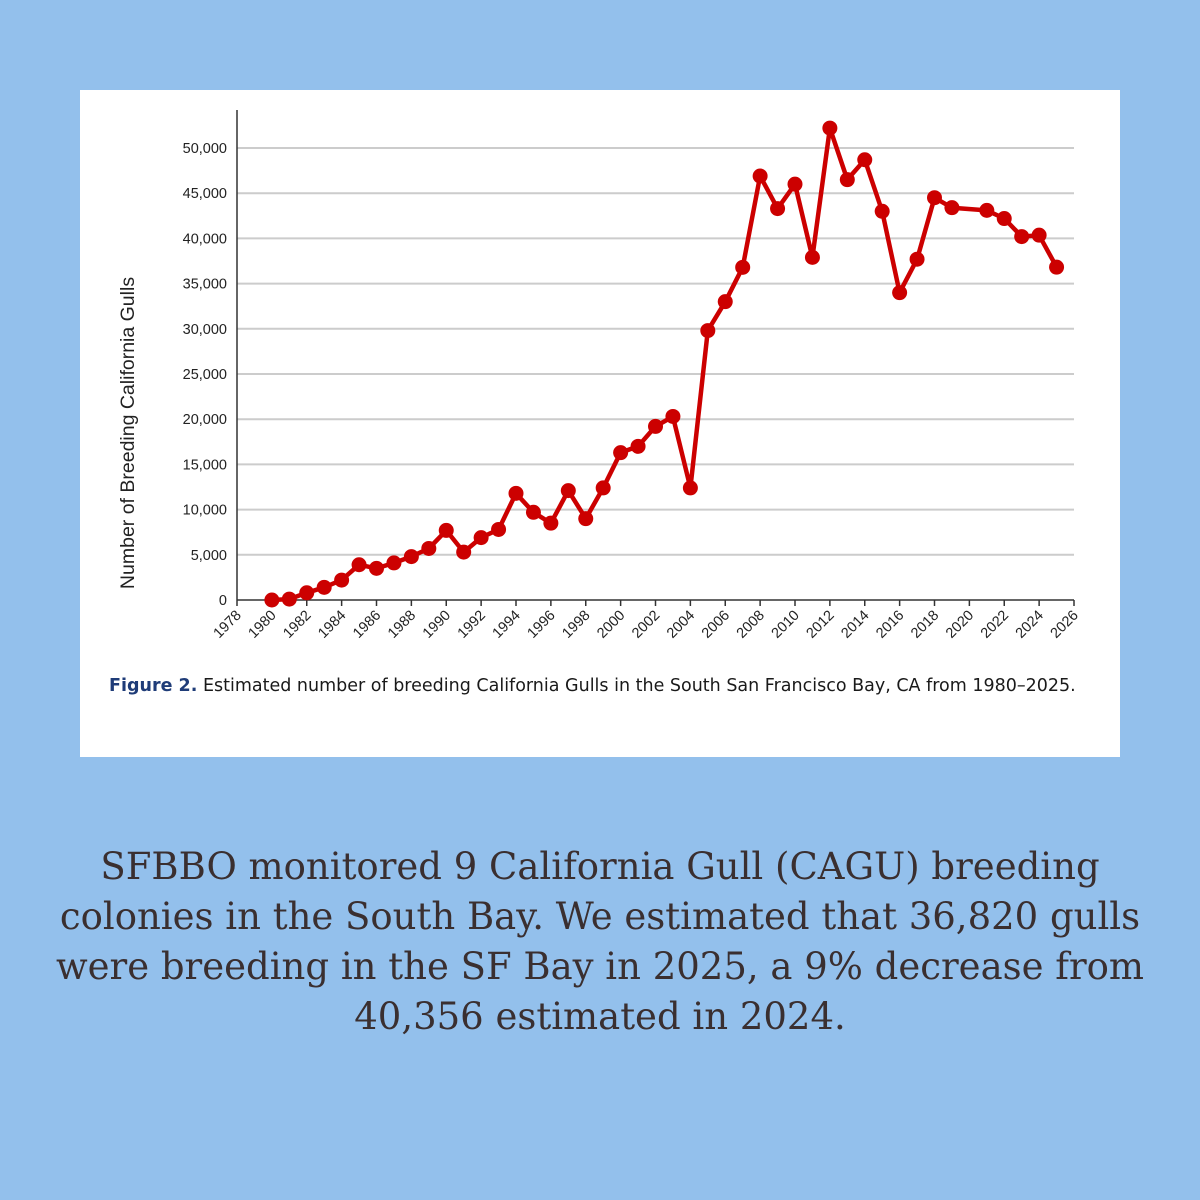 The height and width of the screenshot is (1200, 1200). I want to click on x-tick-label: 1998, so click(576, 625).